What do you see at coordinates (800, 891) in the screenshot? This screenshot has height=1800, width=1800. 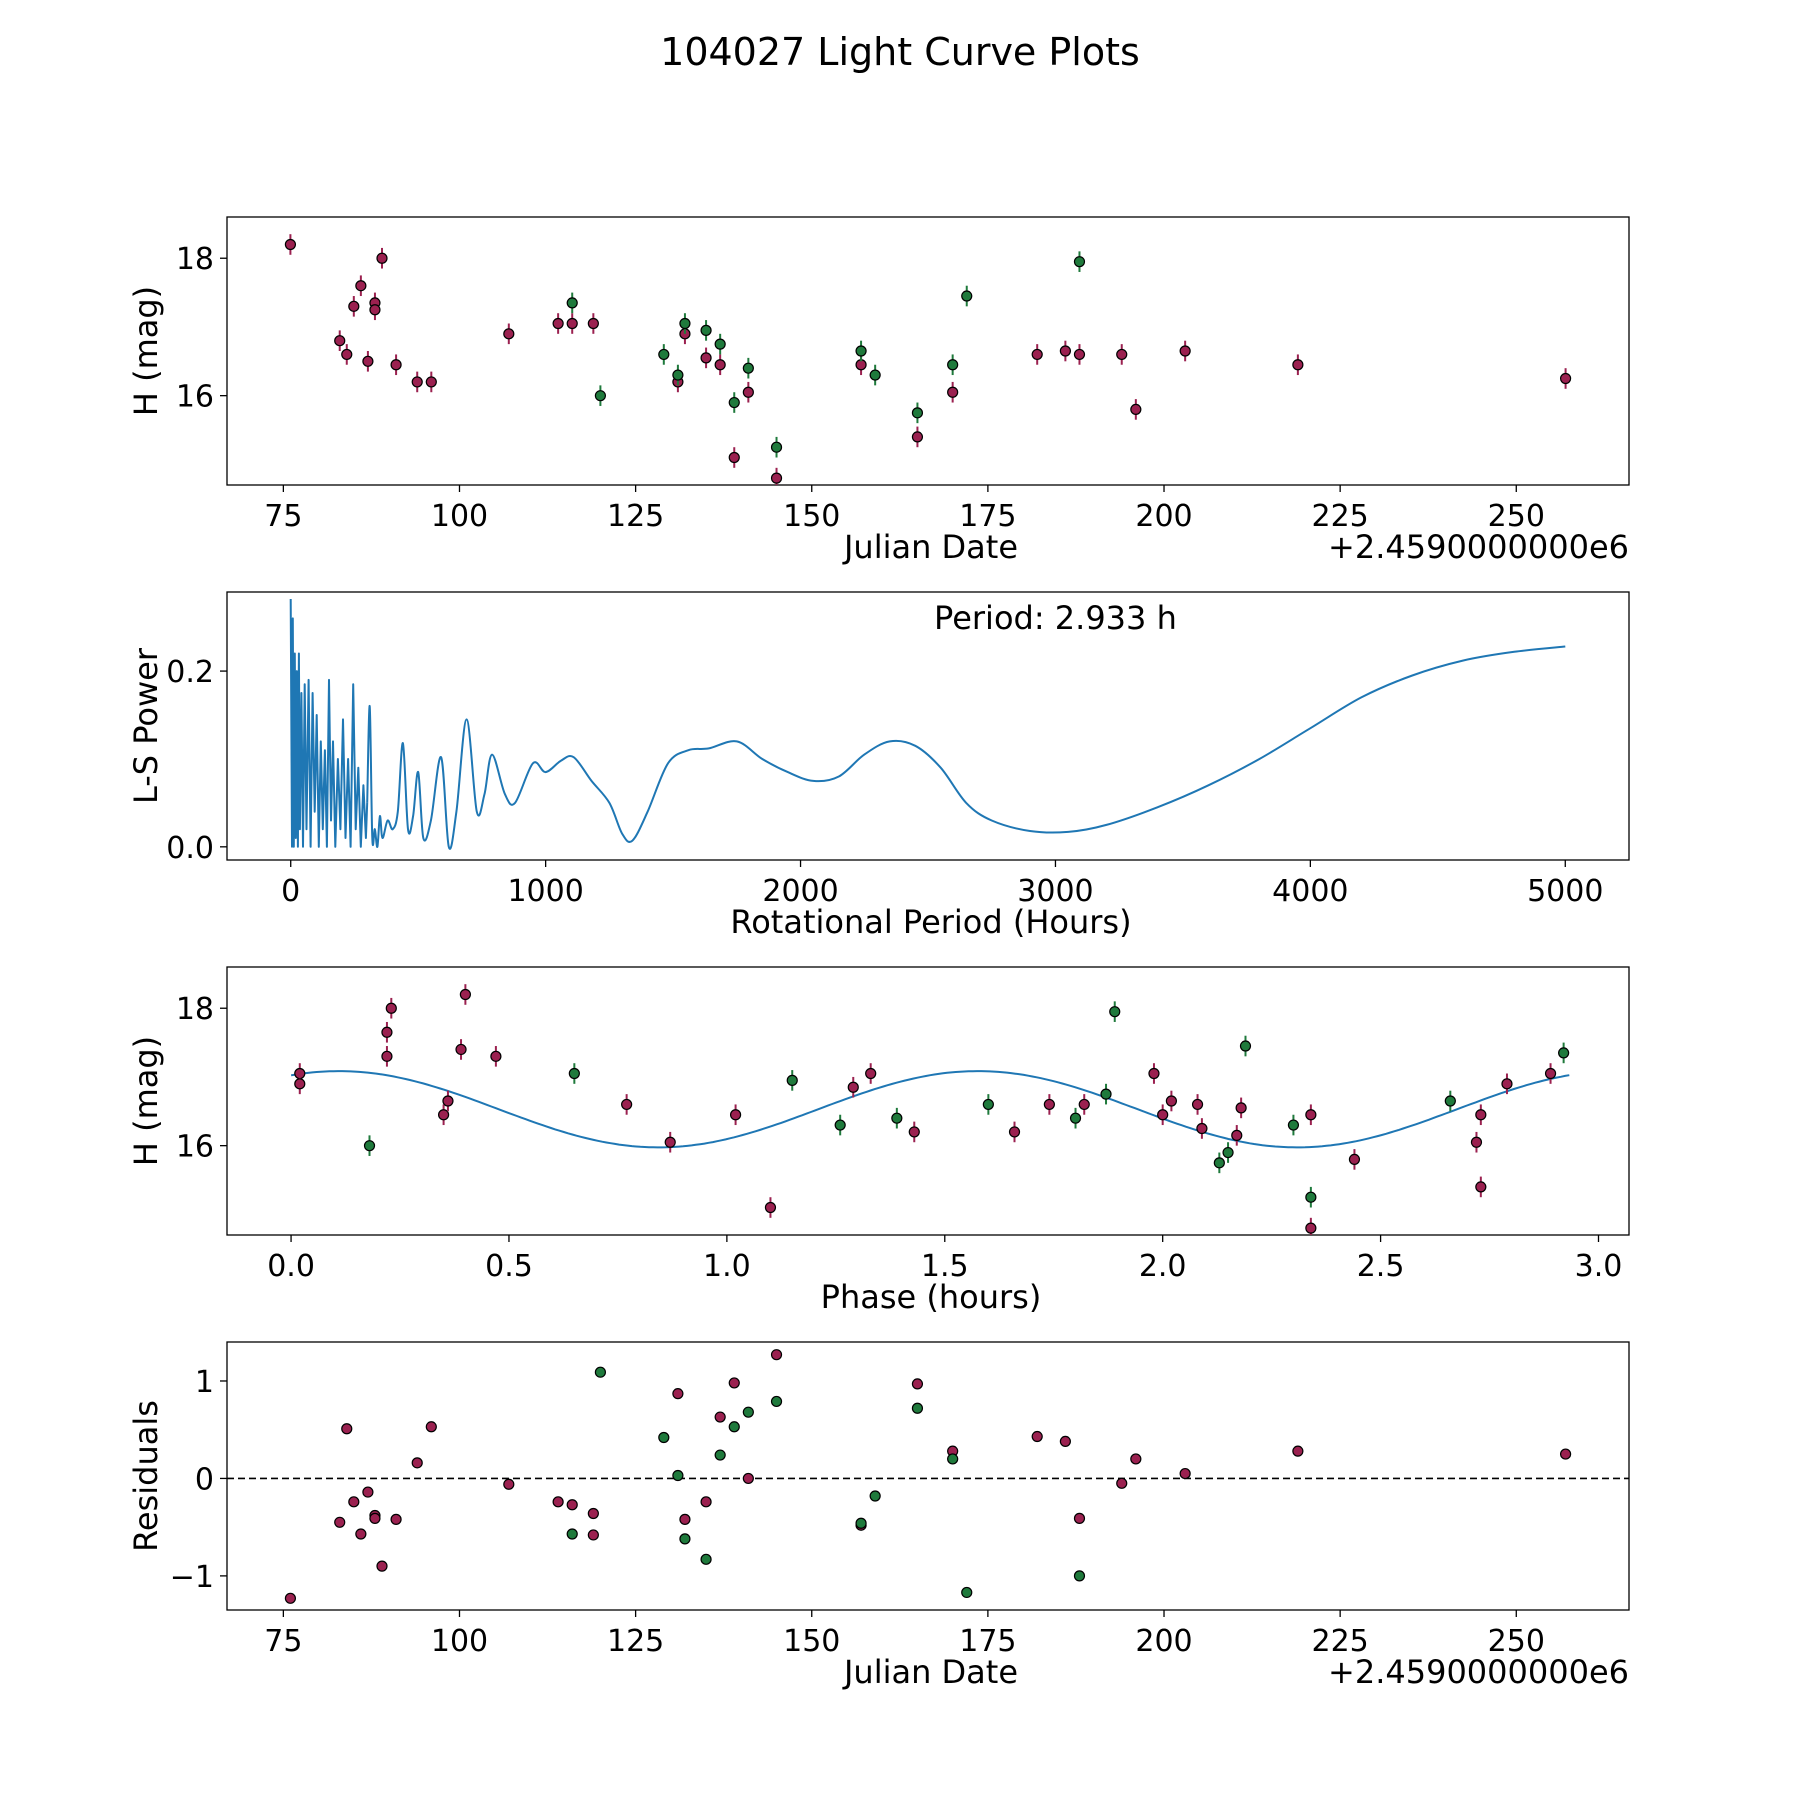 I see `x-tick-label: 2000` at bounding box center [800, 891].